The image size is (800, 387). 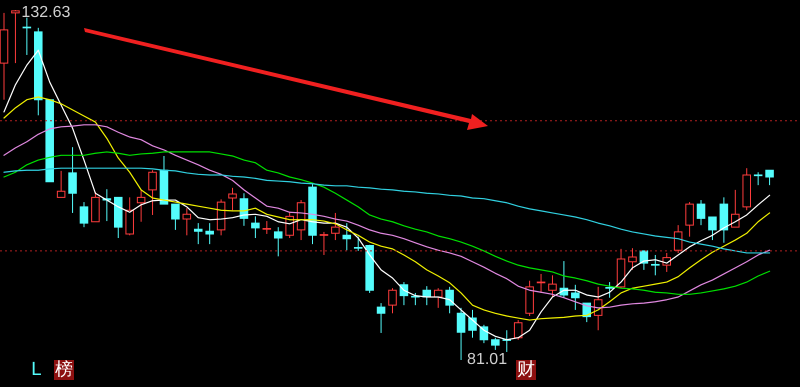 I want to click on annotation: 榜, so click(x=64, y=369).